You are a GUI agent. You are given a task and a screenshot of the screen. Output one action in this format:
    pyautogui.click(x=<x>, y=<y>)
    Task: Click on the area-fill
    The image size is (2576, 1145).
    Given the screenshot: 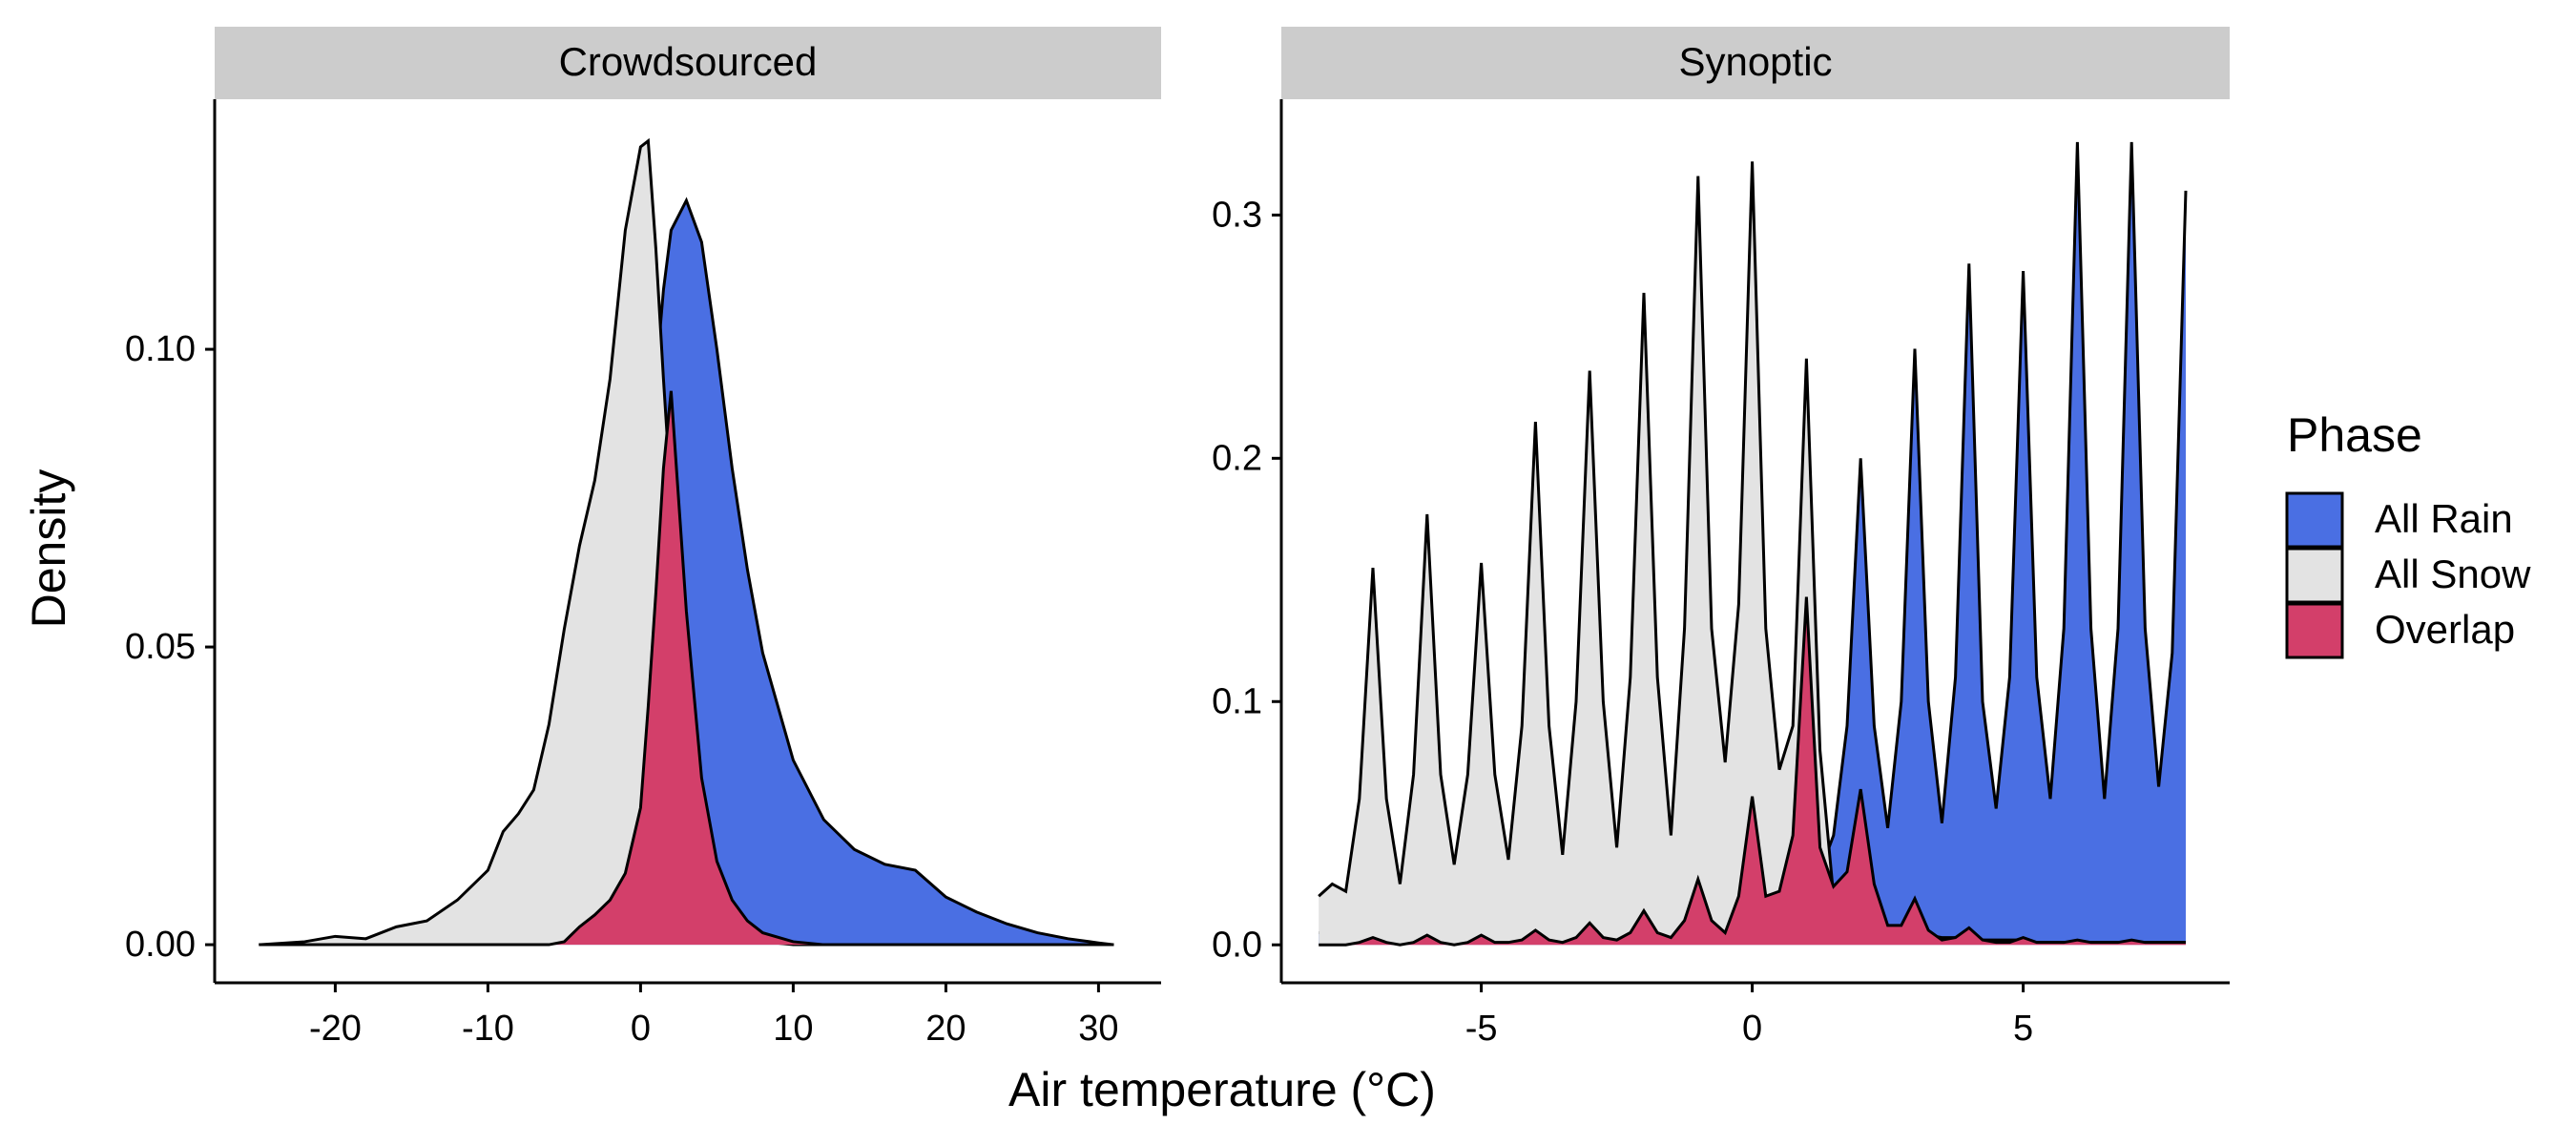 What is the action you would take?
    pyautogui.click(x=1752, y=771)
    